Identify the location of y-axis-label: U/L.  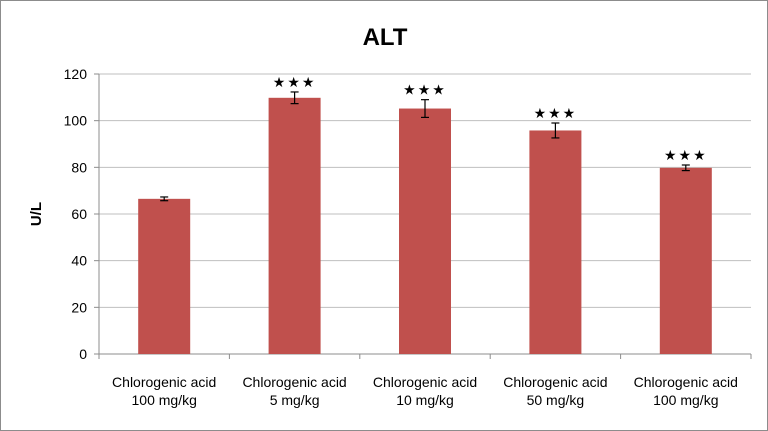
(36, 214).